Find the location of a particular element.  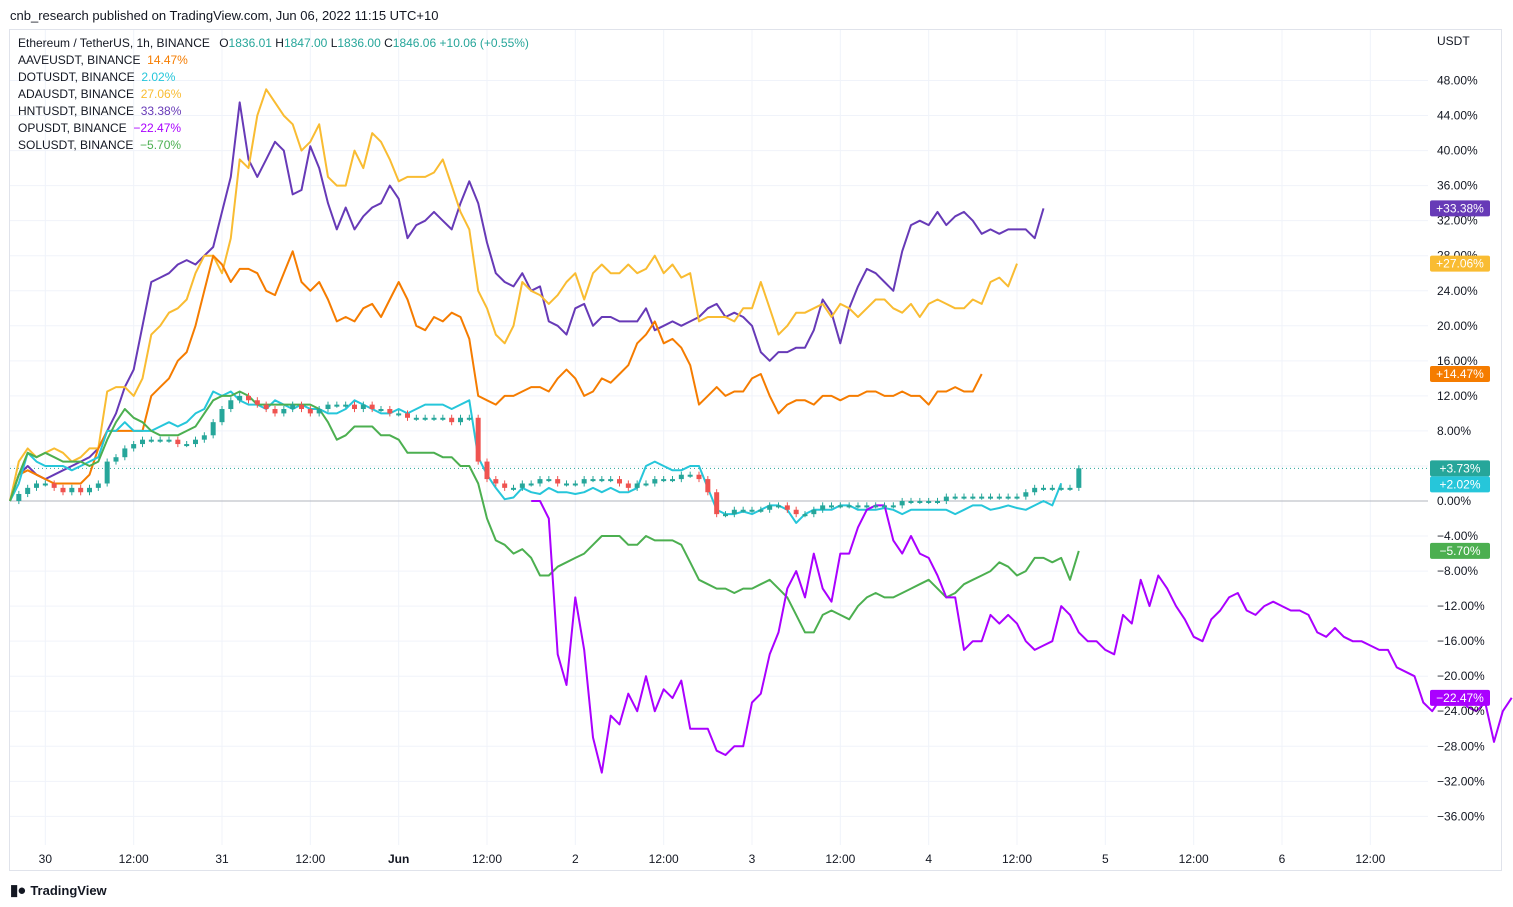

y-tick-label: −28.00% is located at coordinates (1461, 746).